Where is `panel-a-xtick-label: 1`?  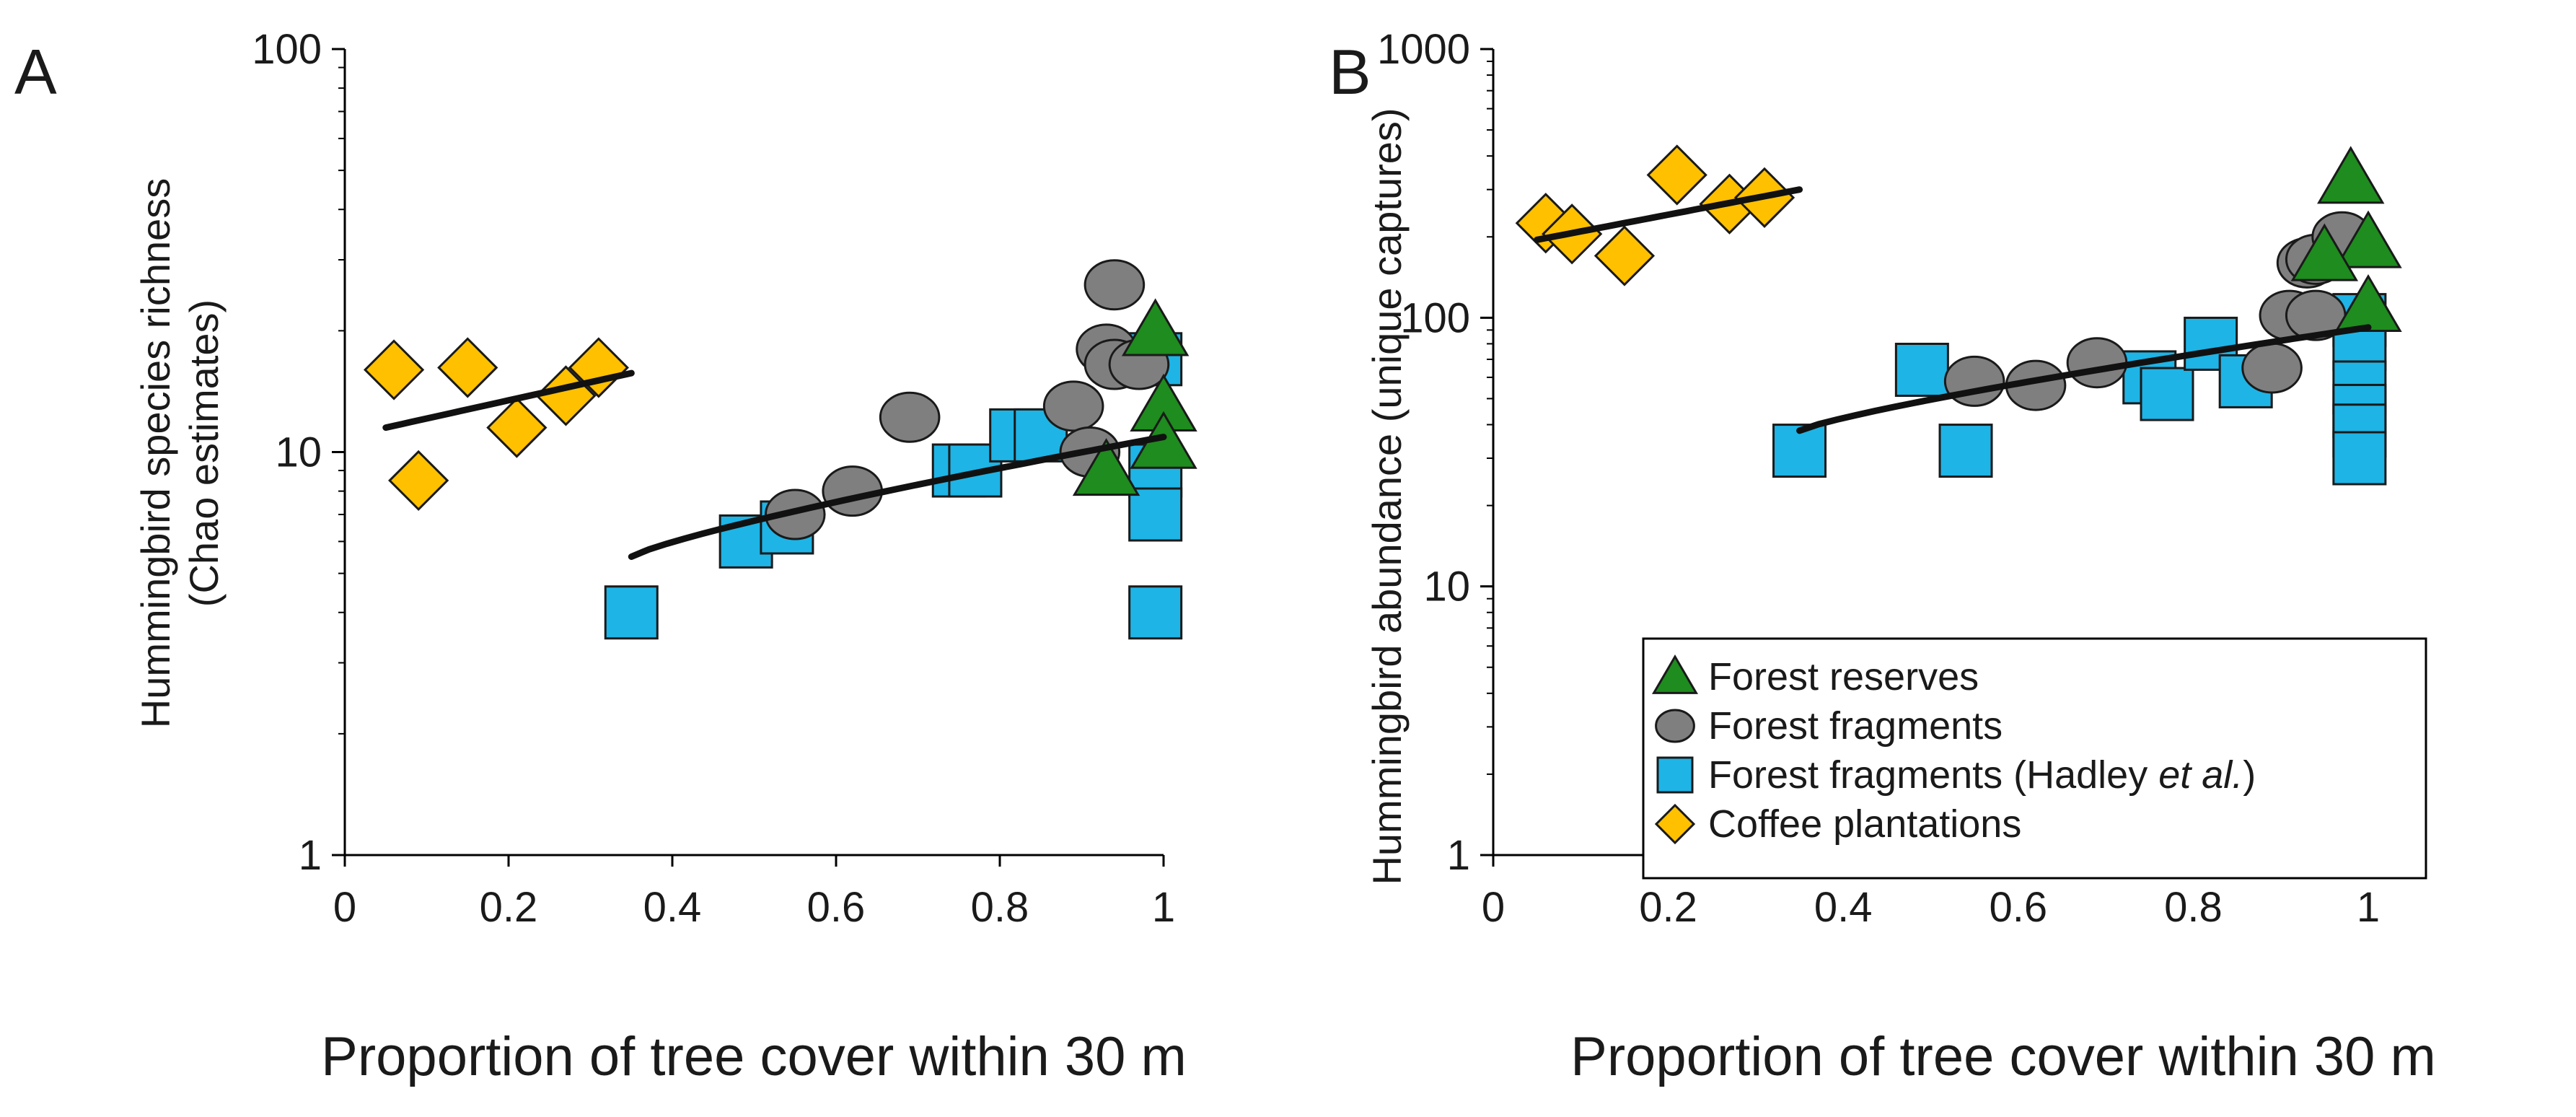
panel-a-xtick-label: 1 is located at coordinates (1163, 907).